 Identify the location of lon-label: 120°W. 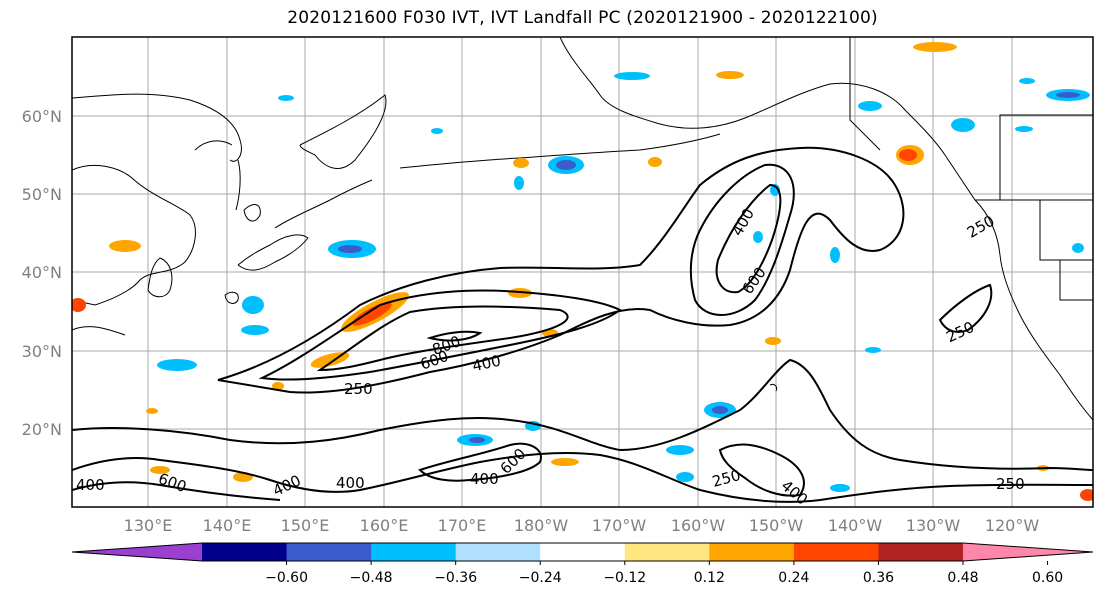
(1012, 525).